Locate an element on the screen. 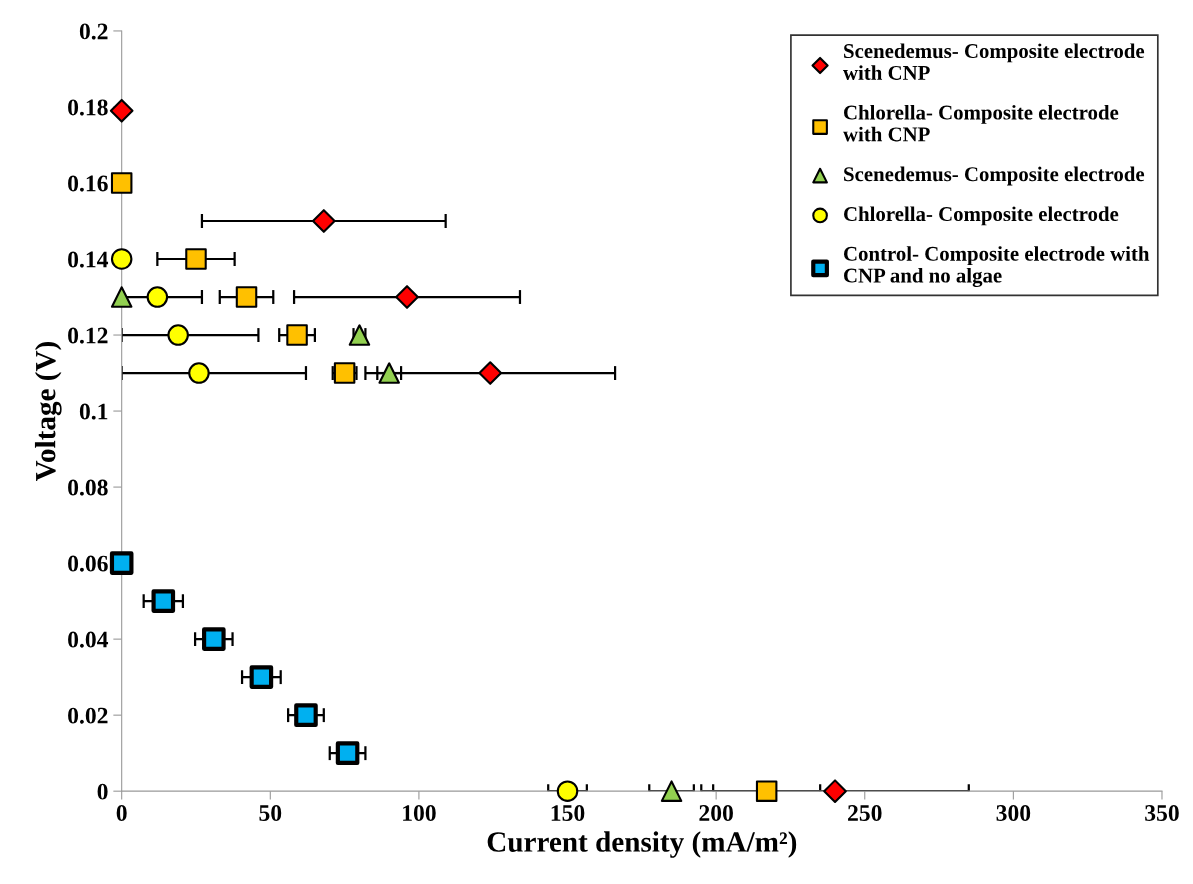 This screenshot has height=884, width=1193. legend-label: Scenedemus- Composite electrode with CNP is located at coordinates (994, 61).